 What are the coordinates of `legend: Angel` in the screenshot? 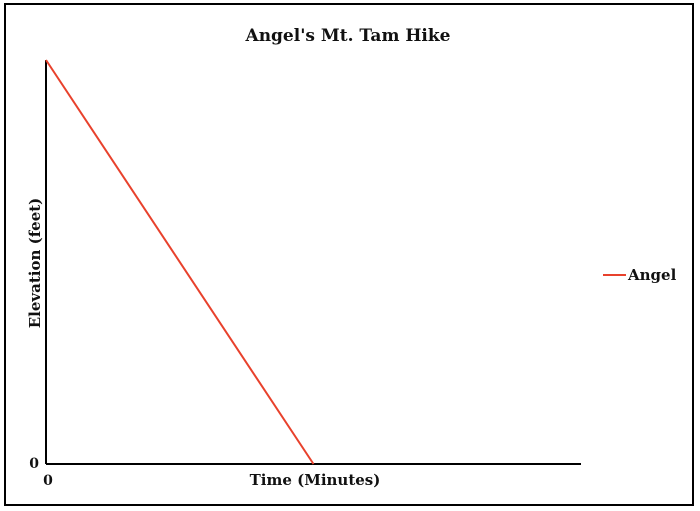 It's located at (640, 275).